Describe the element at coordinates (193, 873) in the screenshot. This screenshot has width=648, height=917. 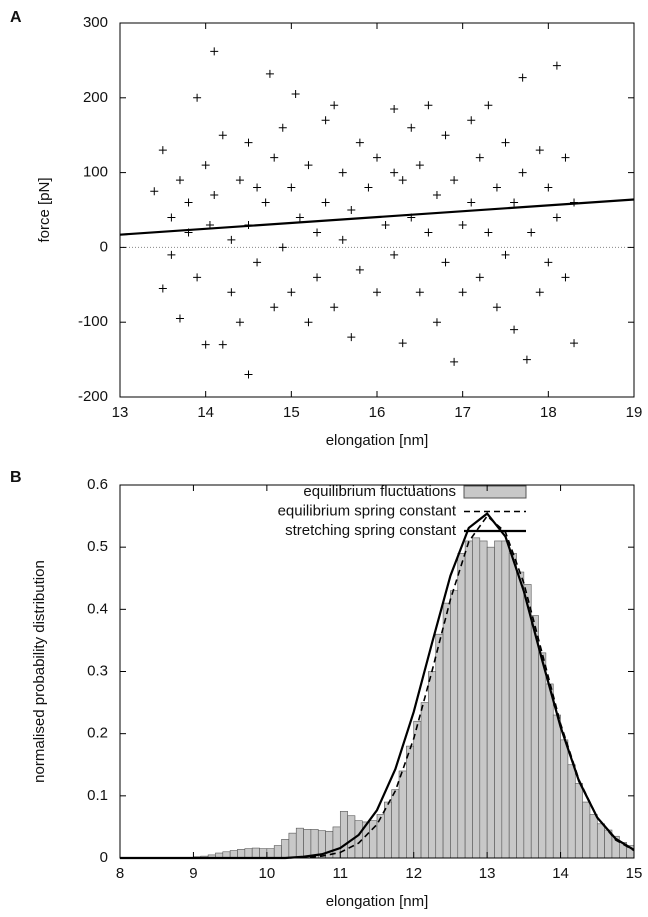
I see `x-tick-label: 9` at that location.